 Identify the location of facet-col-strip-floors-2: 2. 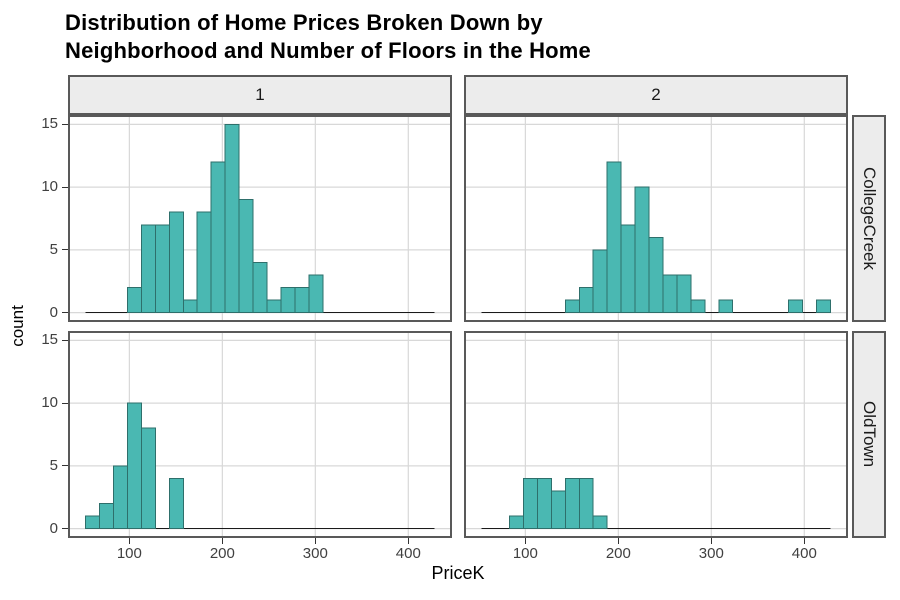
(656, 95).